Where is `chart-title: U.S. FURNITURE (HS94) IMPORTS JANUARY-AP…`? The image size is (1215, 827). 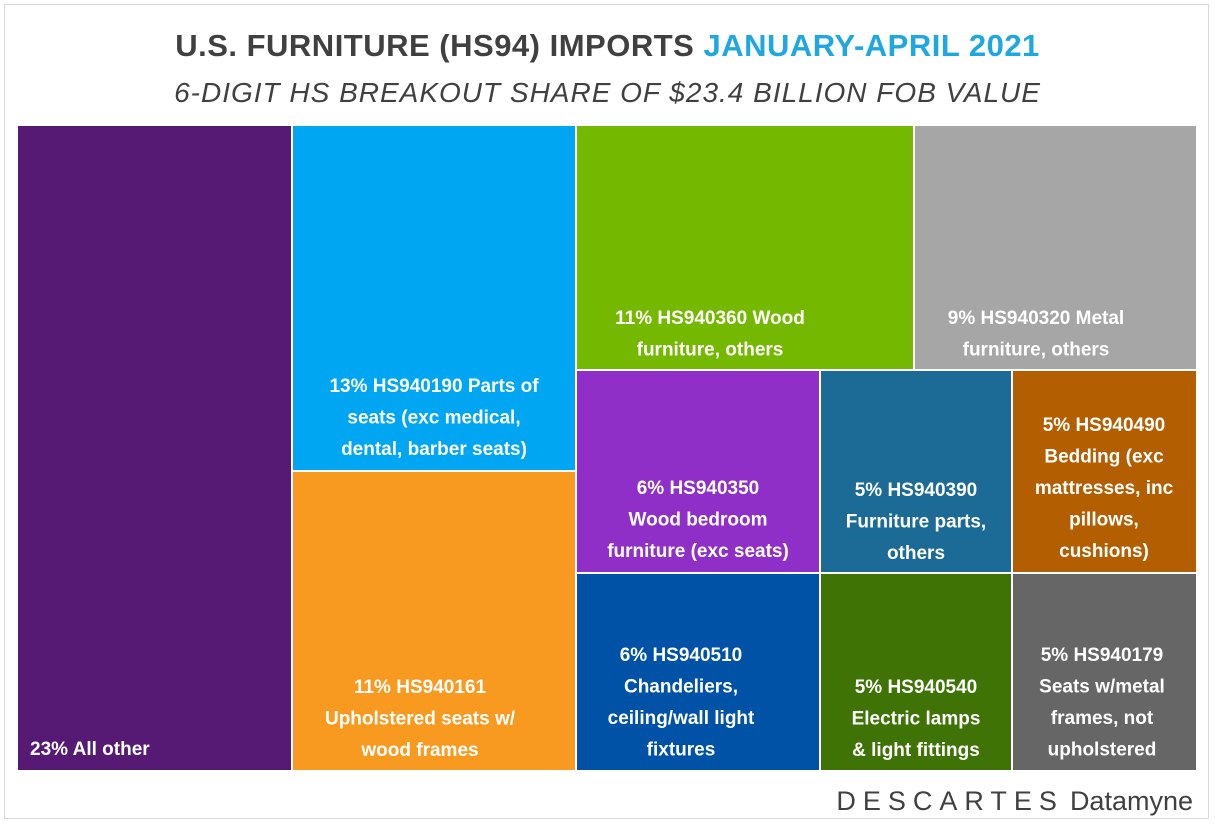
chart-title: U.S. FURNITURE (HS94) IMPORTS JANUARY-AP… is located at coordinates (607, 46).